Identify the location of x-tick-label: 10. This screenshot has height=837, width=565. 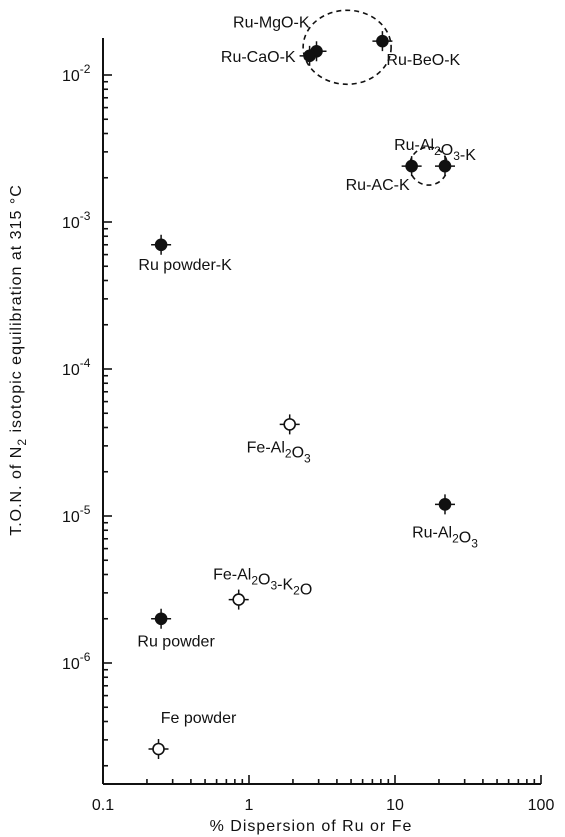
(395, 805).